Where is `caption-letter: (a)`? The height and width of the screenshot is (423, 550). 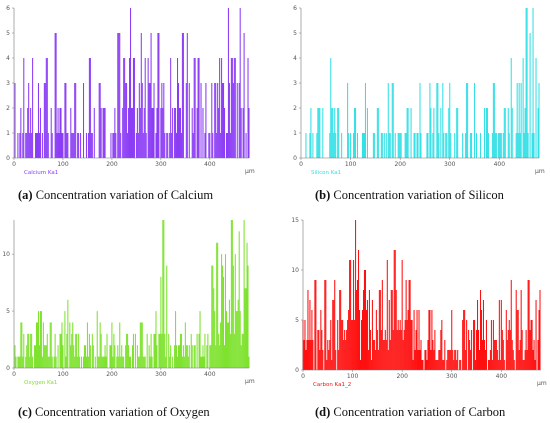
caption-letter: (a) is located at coordinates (25, 195).